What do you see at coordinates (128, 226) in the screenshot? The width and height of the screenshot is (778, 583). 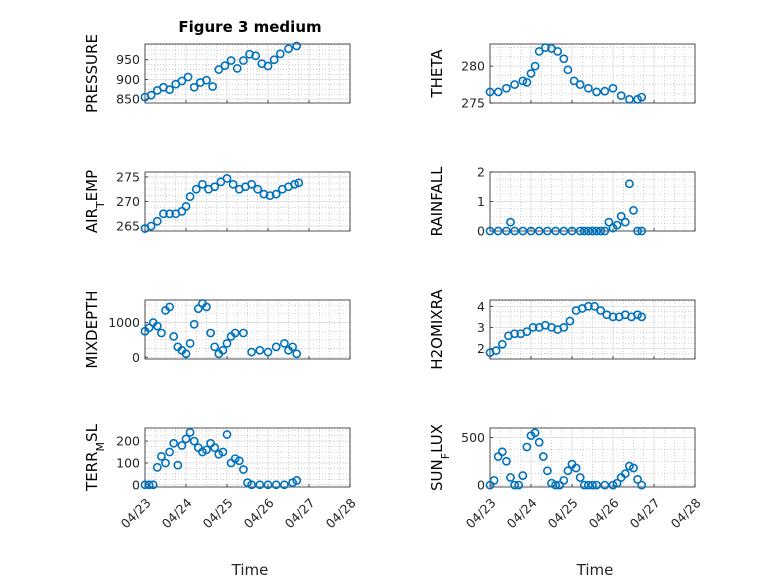 I see `y-tick-label: 265` at bounding box center [128, 226].